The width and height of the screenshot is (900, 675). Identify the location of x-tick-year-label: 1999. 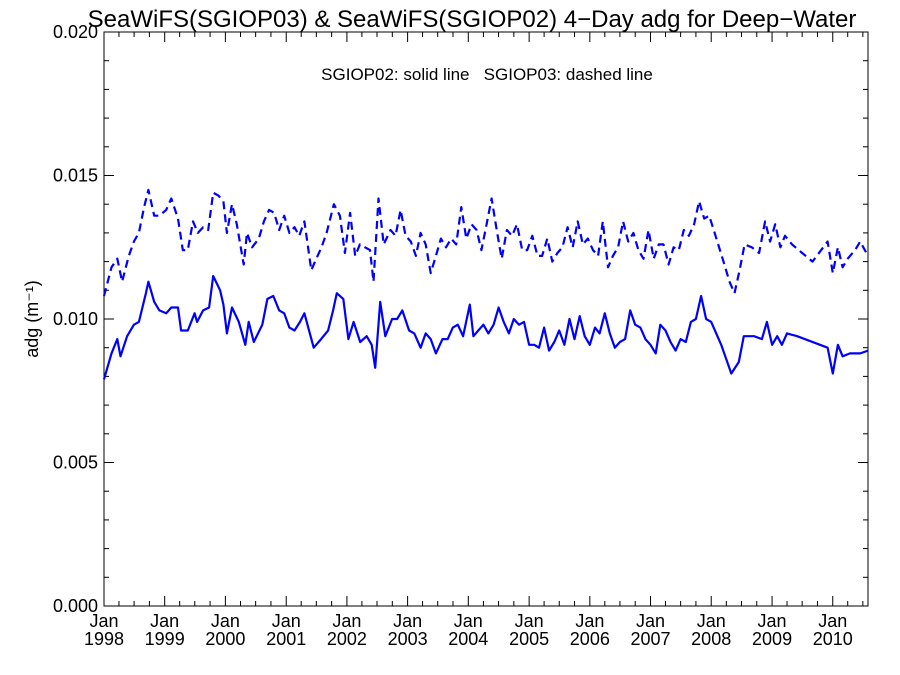
(165, 639).